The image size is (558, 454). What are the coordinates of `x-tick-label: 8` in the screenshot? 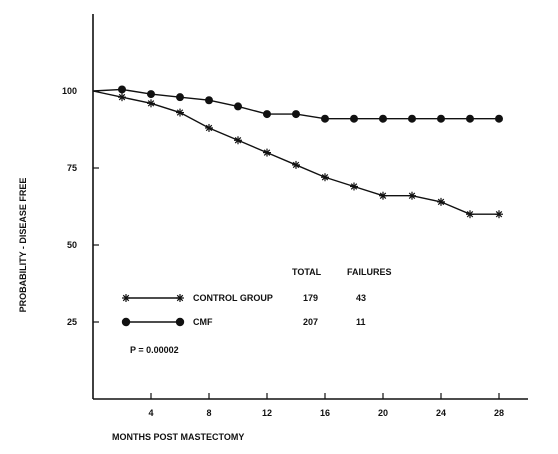 It's located at (208, 413).